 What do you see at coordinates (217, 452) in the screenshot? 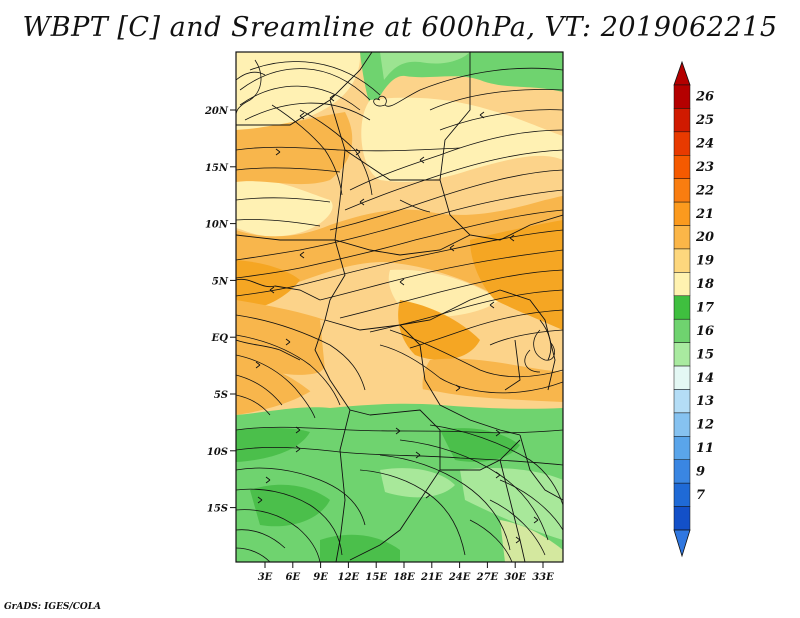
I see `lat-tick-label: 10S` at bounding box center [217, 452].